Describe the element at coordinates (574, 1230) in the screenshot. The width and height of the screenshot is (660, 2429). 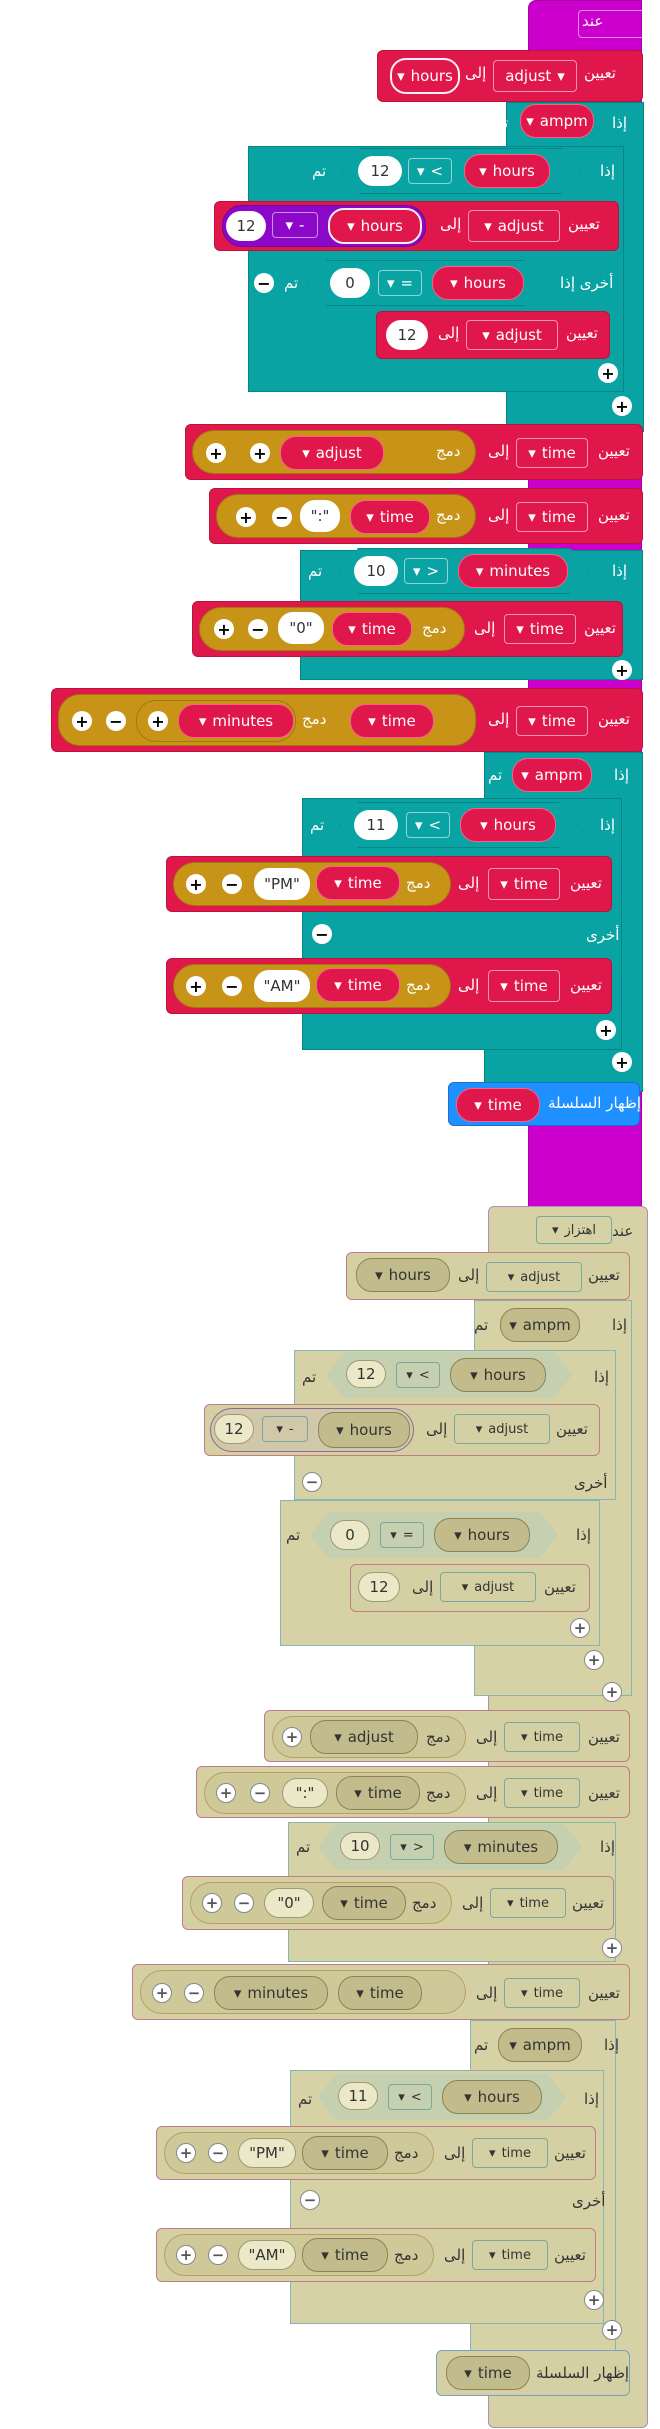
I see `shake-dropdown: ▾ اهتزاز` at that location.